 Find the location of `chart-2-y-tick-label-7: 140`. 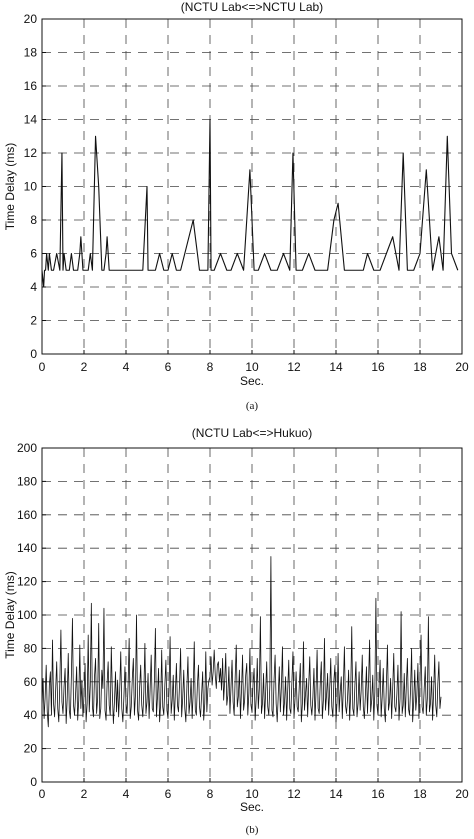

chart-2-y-tick-label-7: 140 is located at coordinates (27, 548).